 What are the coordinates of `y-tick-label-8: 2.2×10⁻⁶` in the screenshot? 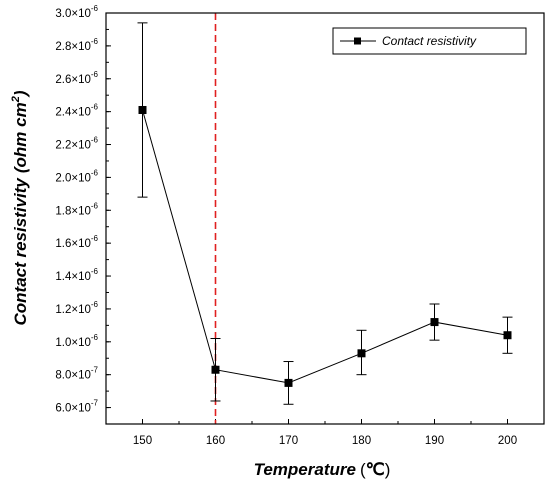 It's located at (76, 144).